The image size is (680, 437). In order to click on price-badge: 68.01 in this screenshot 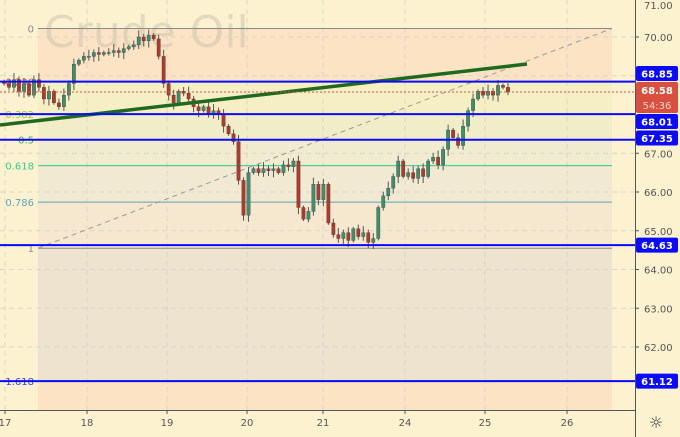, I will do `click(657, 121)`.